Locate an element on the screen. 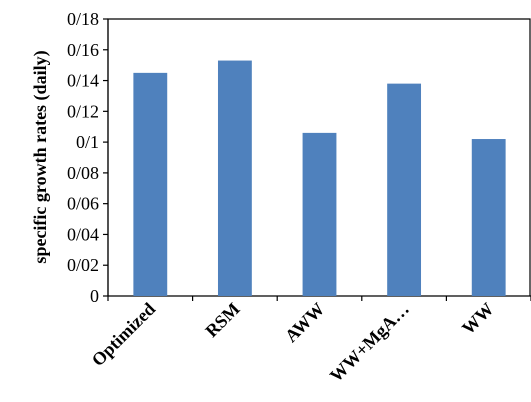 Image resolution: width=531 pixels, height=402 pixels. y-tick-label: 0/02 is located at coordinates (83, 265).